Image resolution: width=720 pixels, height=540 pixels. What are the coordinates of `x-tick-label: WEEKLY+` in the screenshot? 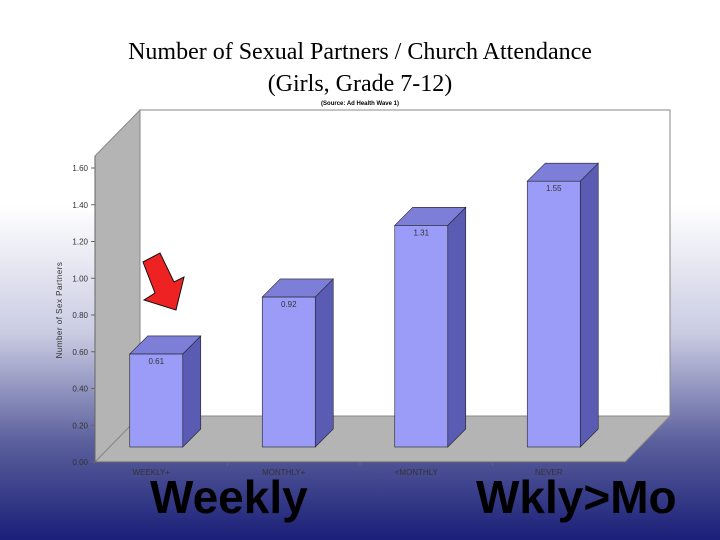 It's located at (152, 472).